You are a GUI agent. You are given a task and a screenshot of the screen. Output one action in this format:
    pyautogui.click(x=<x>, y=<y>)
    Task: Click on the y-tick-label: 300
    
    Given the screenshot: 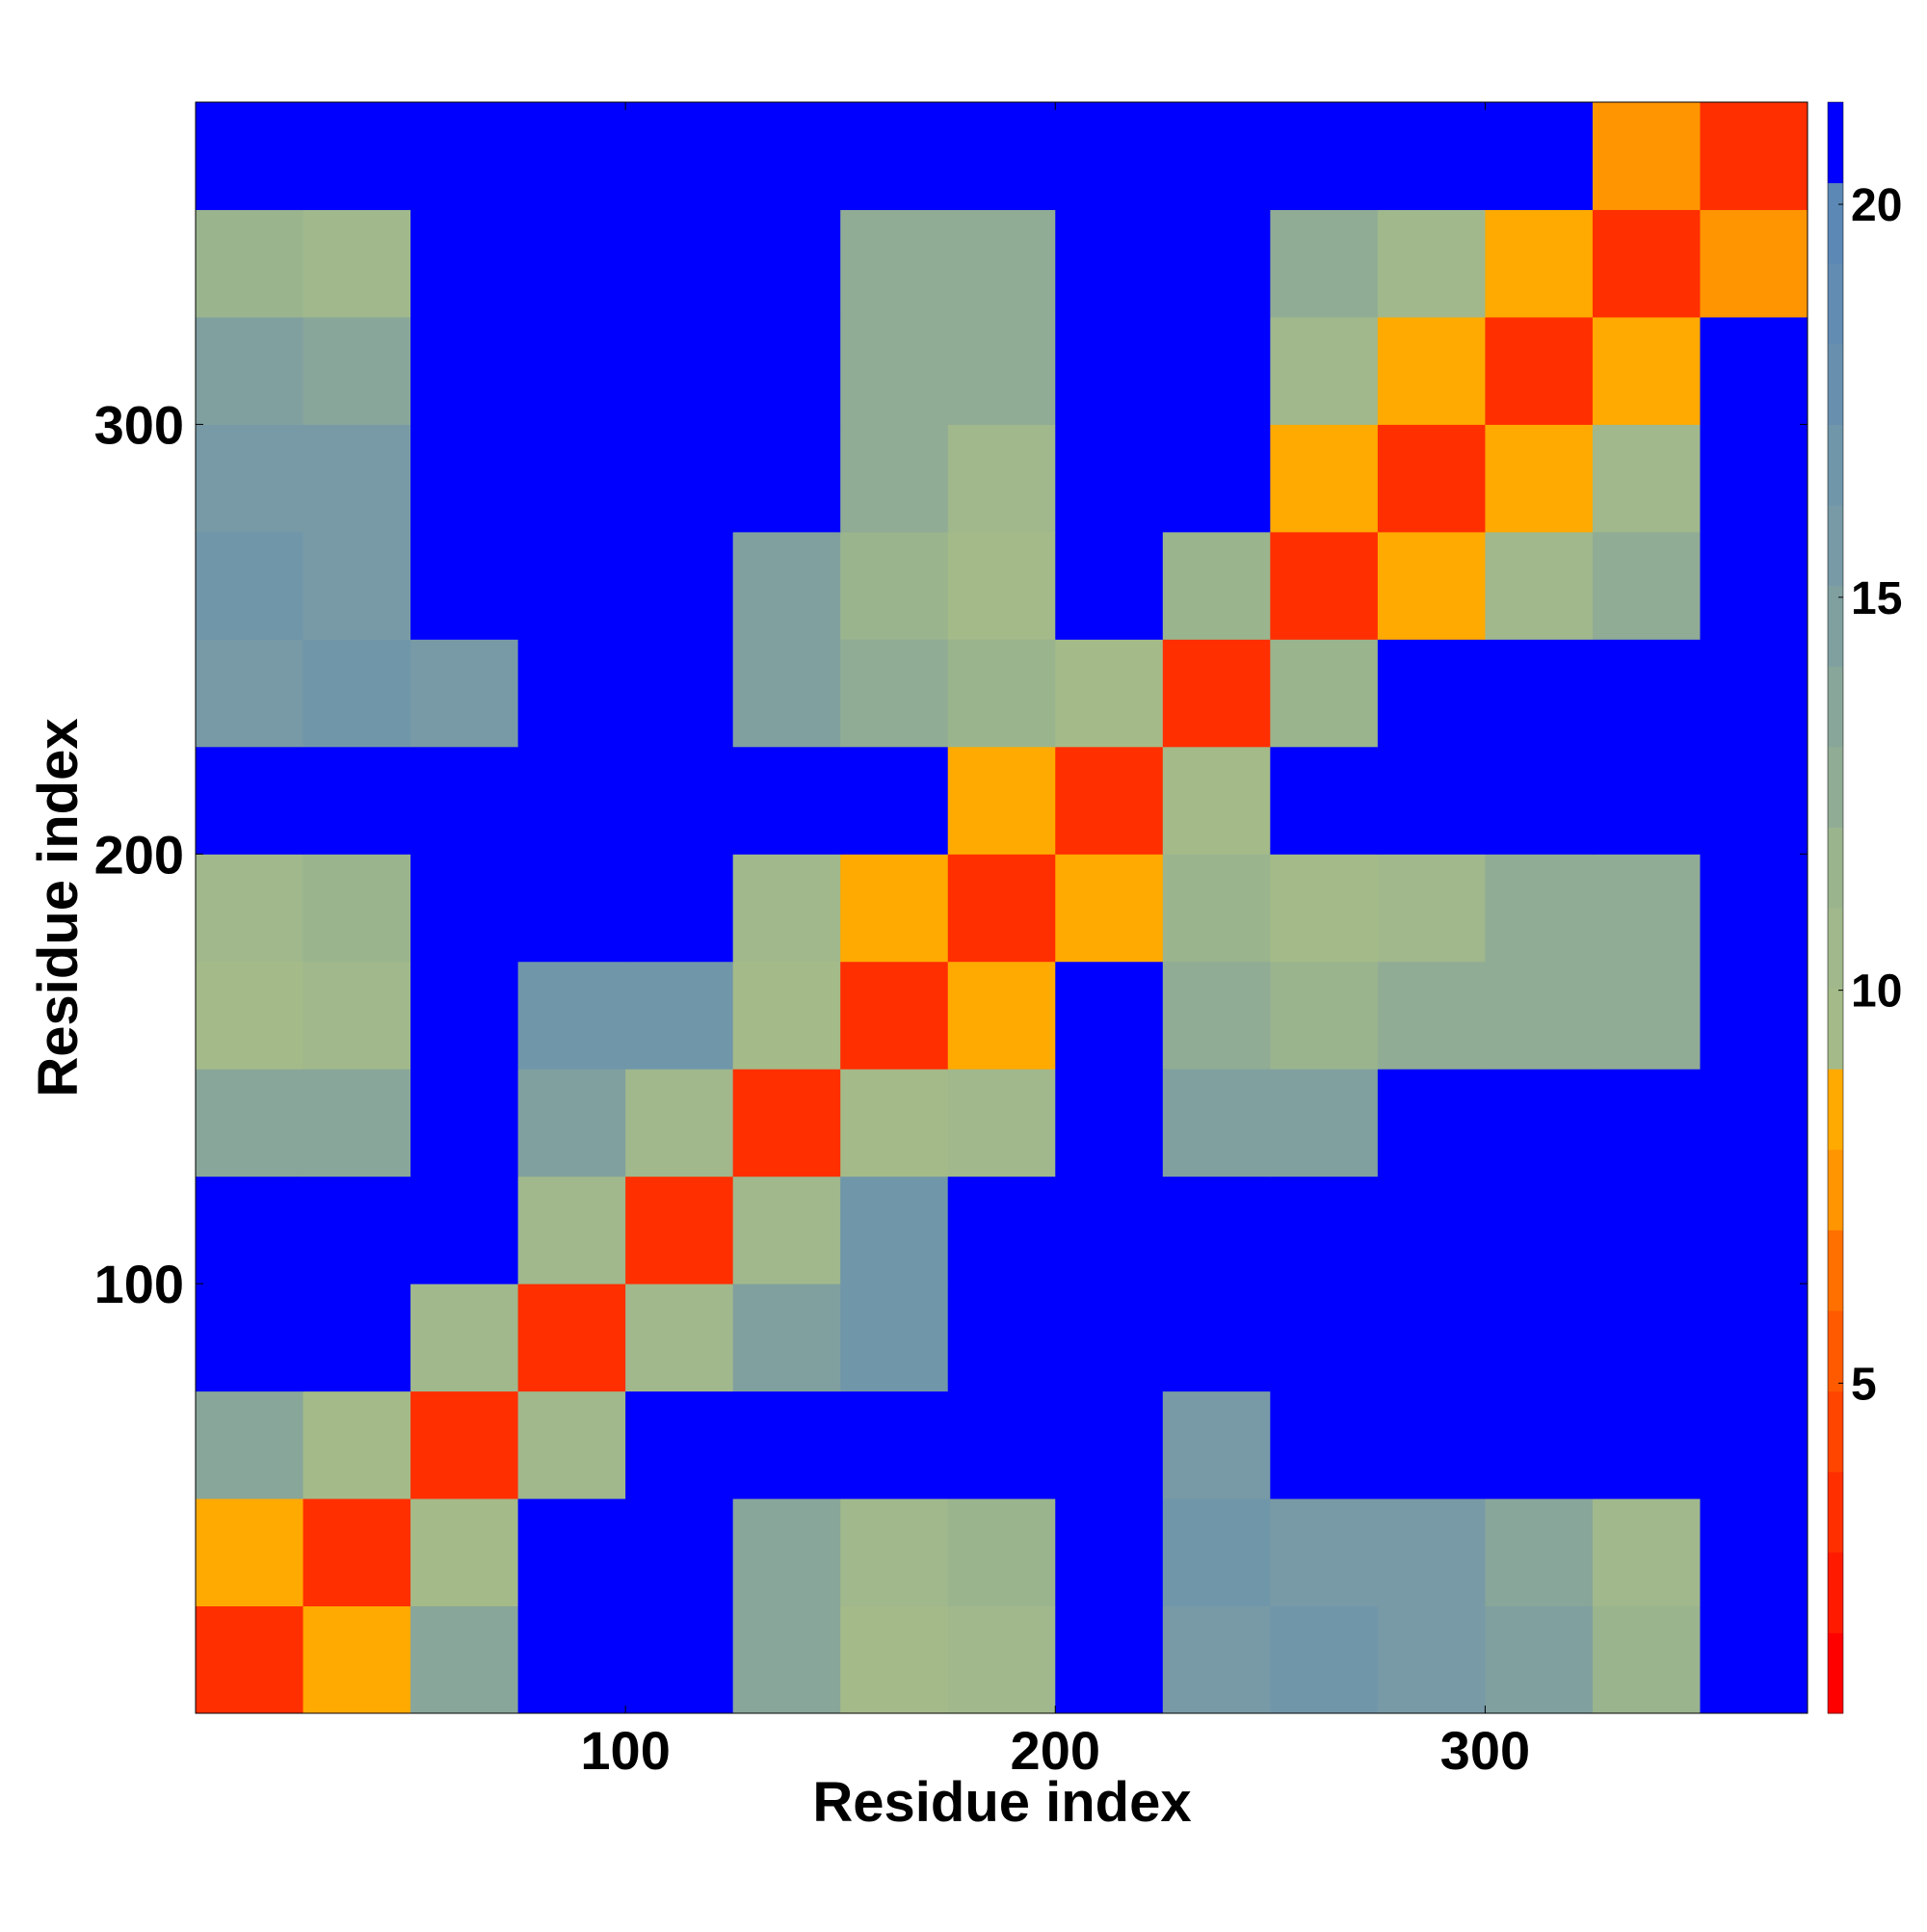 What is the action you would take?
    pyautogui.click(x=139, y=424)
    